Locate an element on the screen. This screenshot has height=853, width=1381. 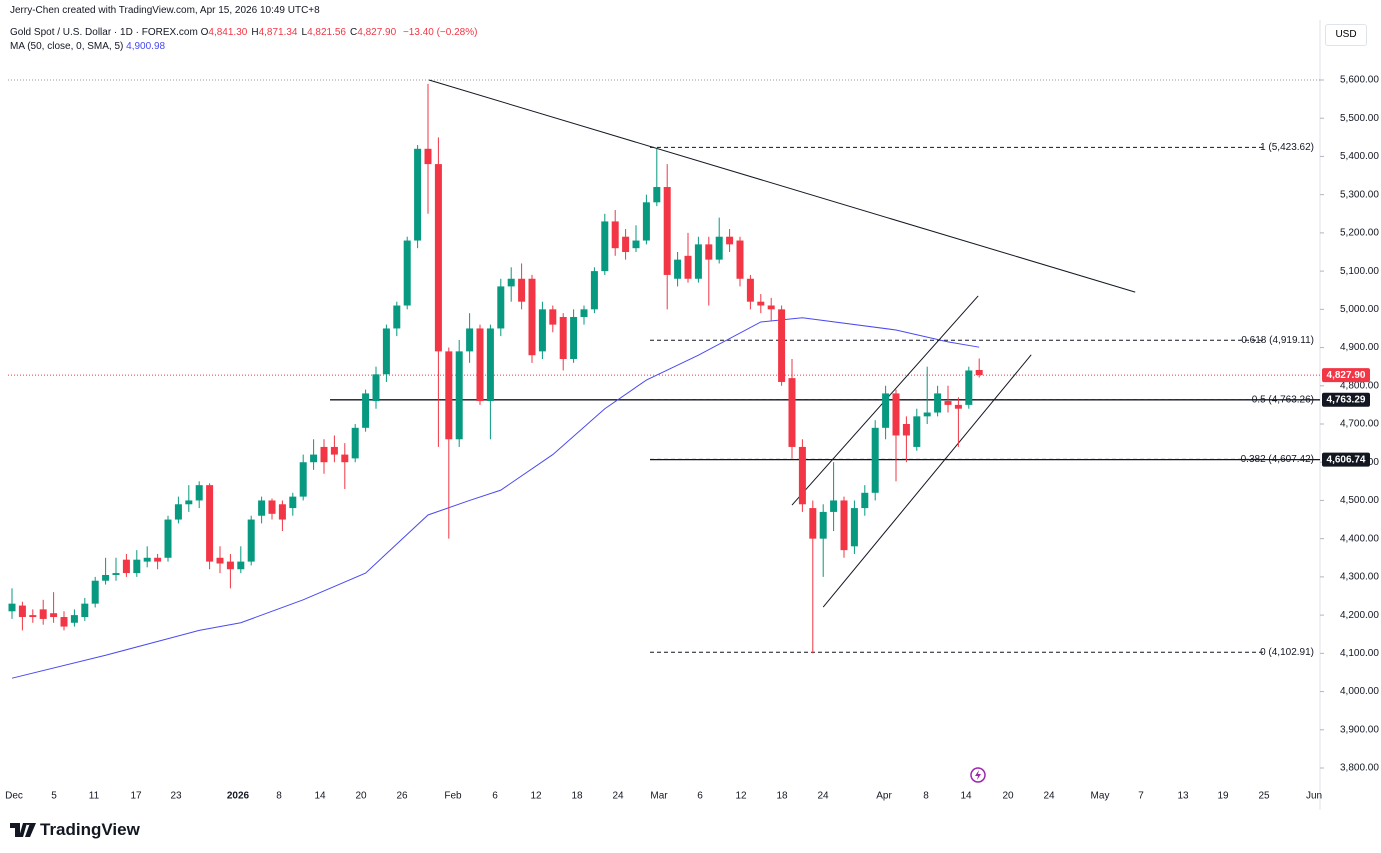
currency-button: USD is located at coordinates (1346, 35).